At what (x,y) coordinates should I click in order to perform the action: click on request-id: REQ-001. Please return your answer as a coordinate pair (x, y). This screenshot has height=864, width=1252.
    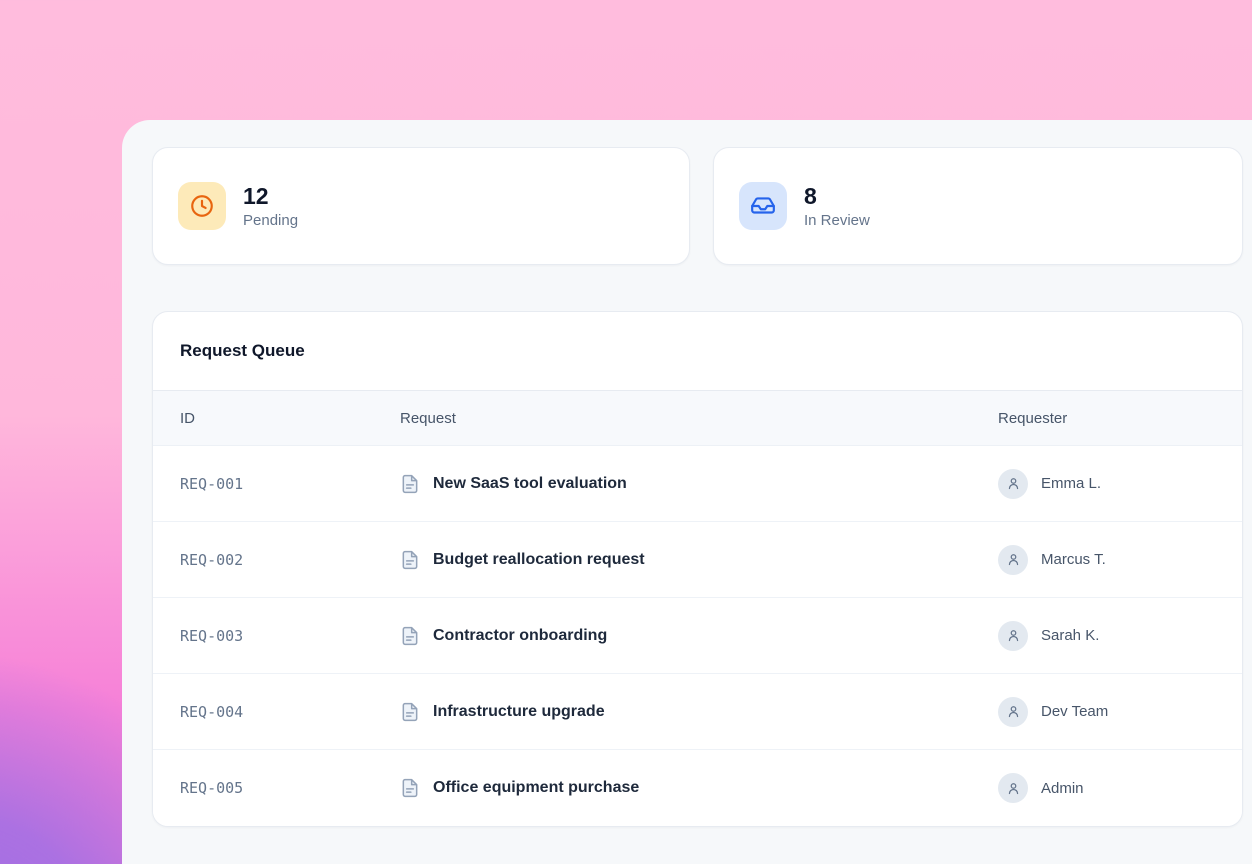
    Looking at the image, I should click on (212, 483).